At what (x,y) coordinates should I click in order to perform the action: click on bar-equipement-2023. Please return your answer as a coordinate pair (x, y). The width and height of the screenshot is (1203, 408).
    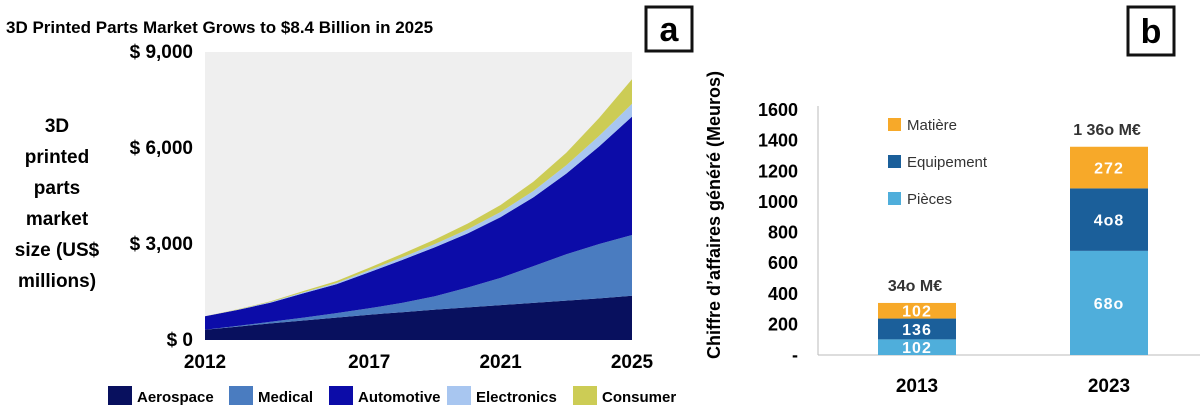
    Looking at the image, I should click on (1109, 219).